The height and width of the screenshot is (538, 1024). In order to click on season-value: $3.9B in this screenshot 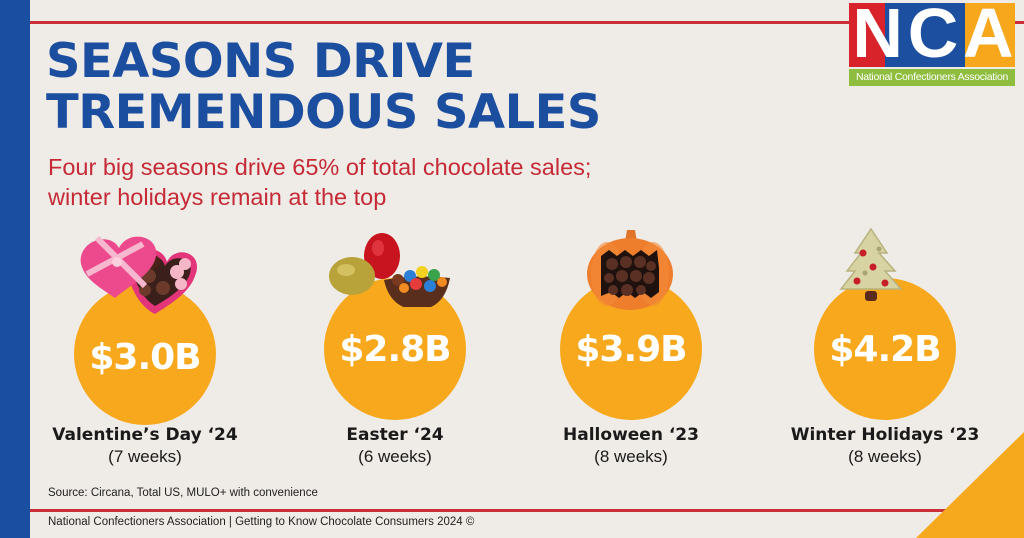, I will do `click(631, 349)`.